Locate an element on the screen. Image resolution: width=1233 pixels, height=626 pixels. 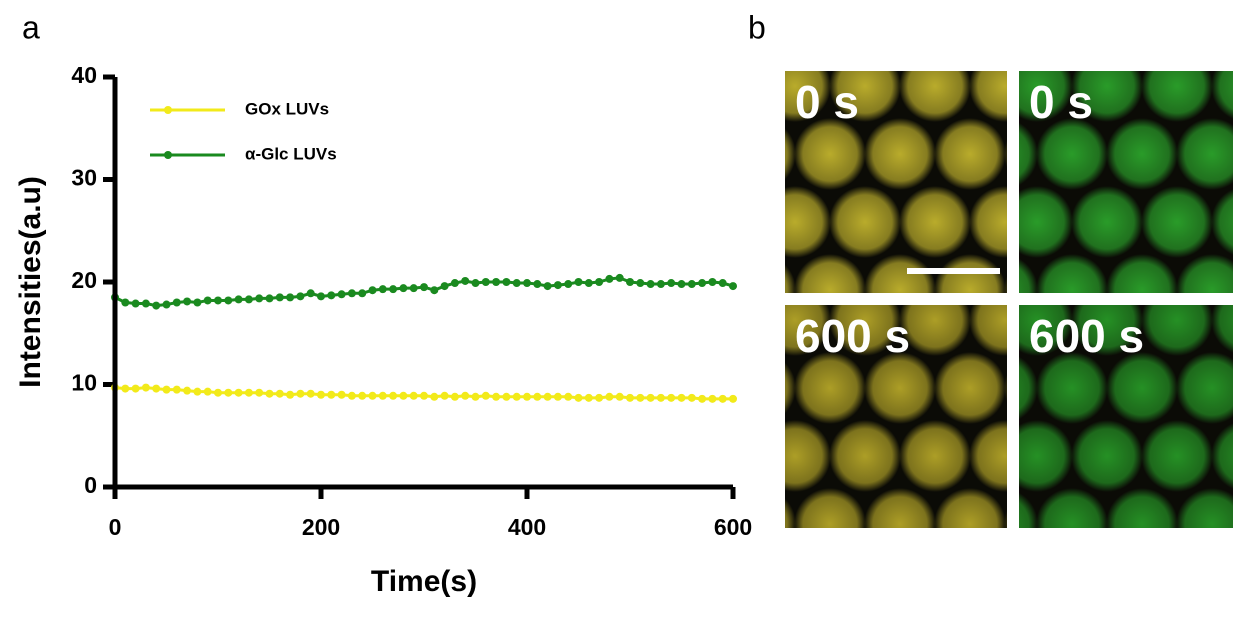
image-label: 0 s is located at coordinates (827, 102).